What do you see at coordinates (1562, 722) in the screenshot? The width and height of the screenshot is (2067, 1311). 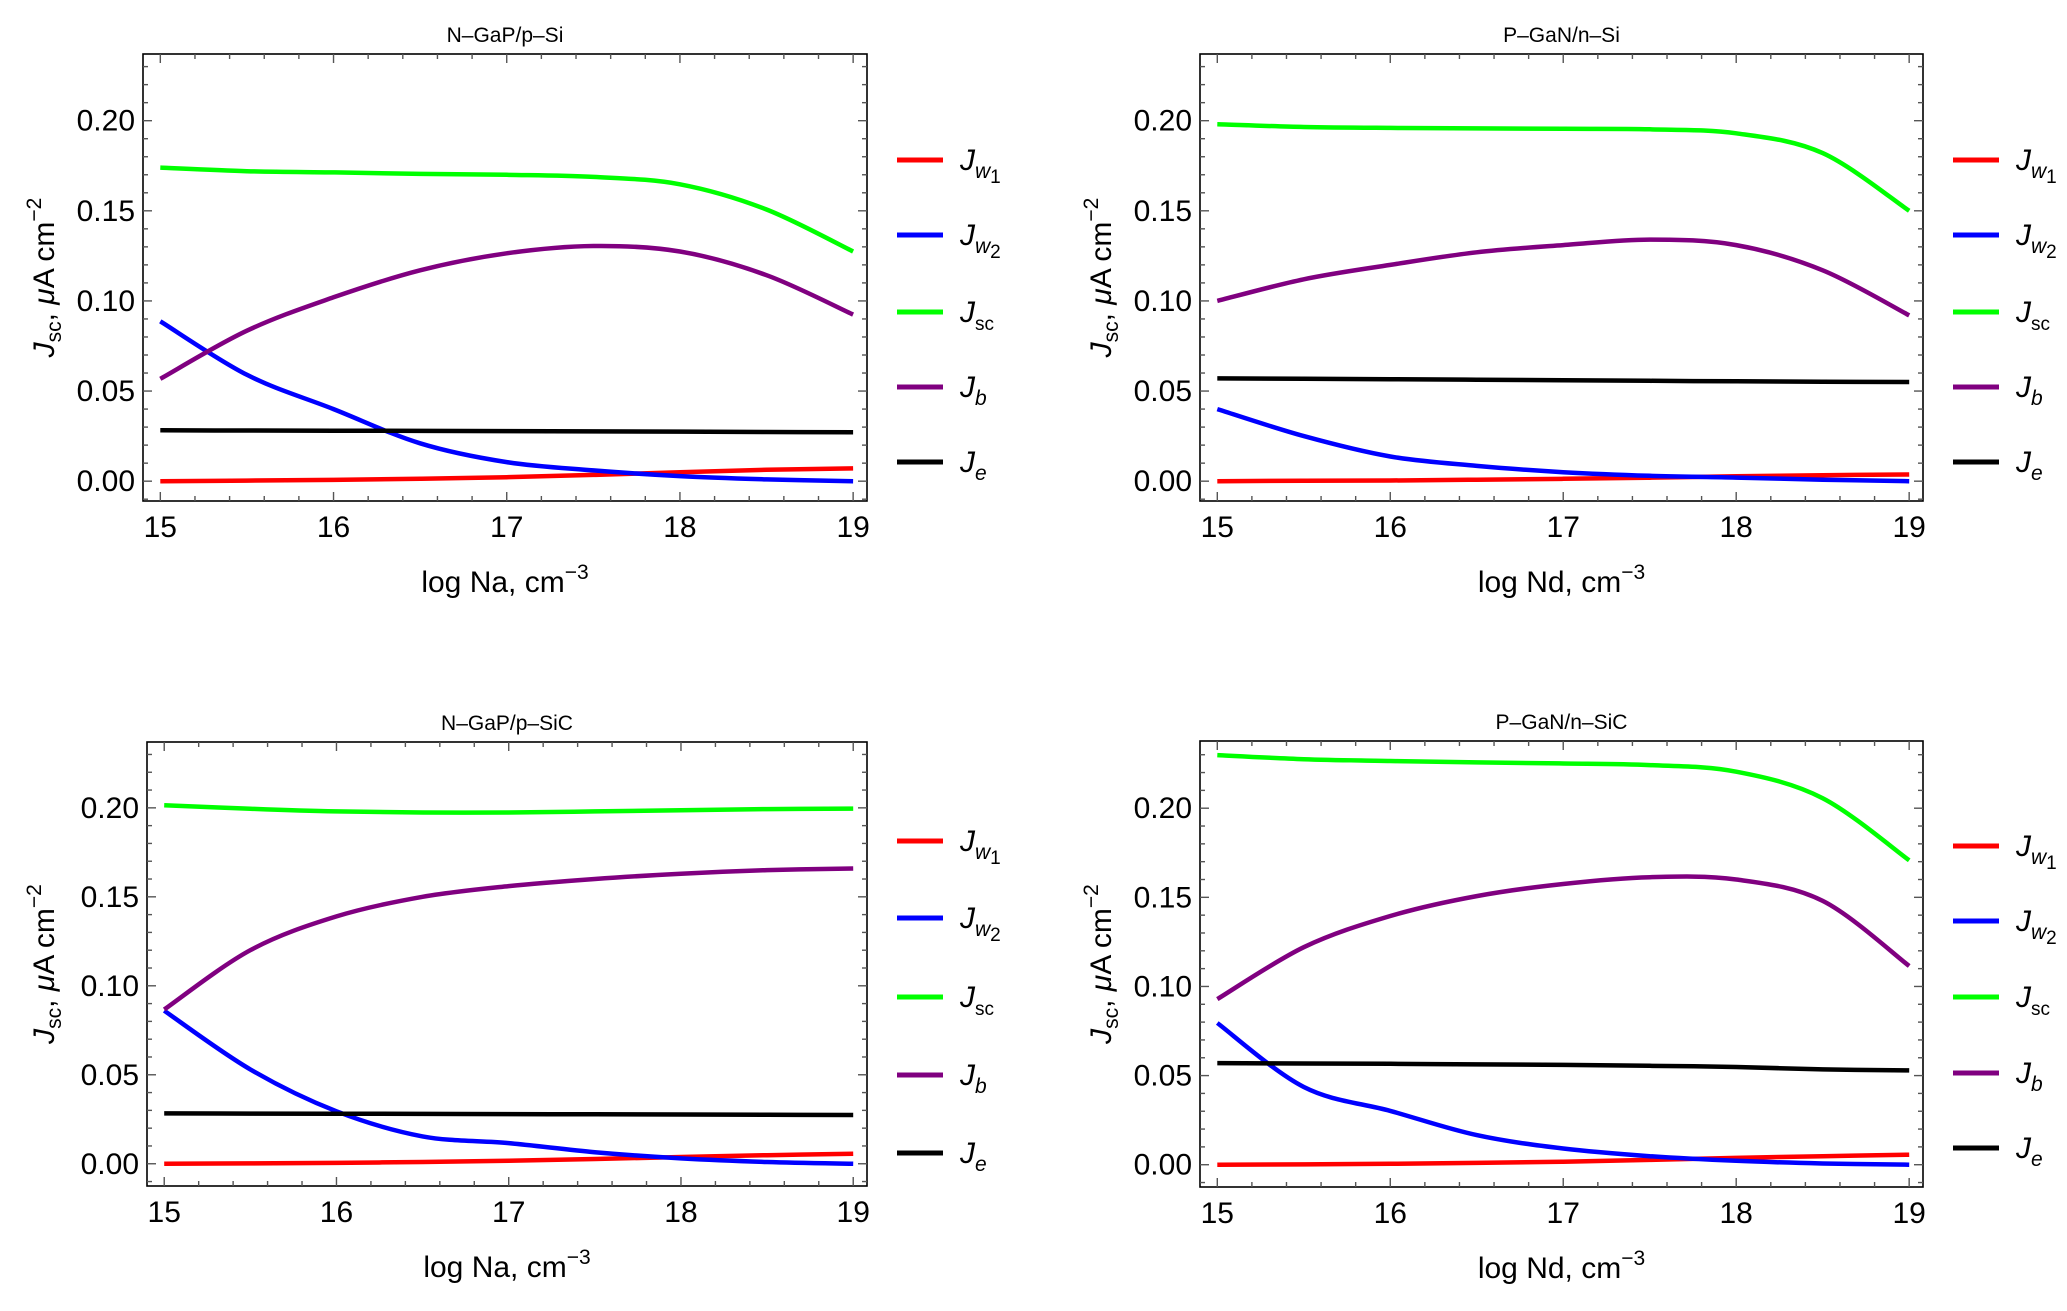 I see `panel-title: P–GaN/n–SiC` at bounding box center [1562, 722].